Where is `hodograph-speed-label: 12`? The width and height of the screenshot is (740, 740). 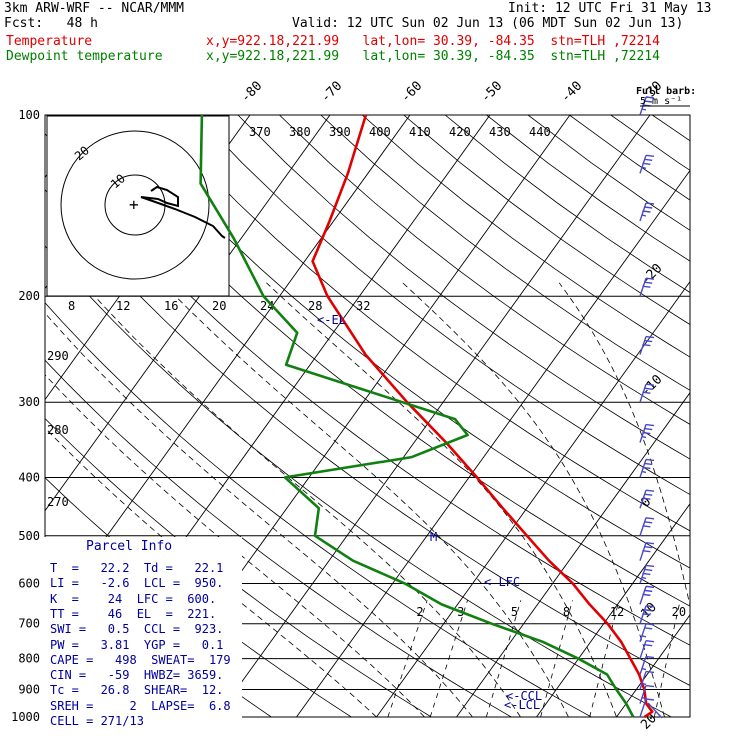 hodograph-speed-label: 12 is located at coordinates (123, 306).